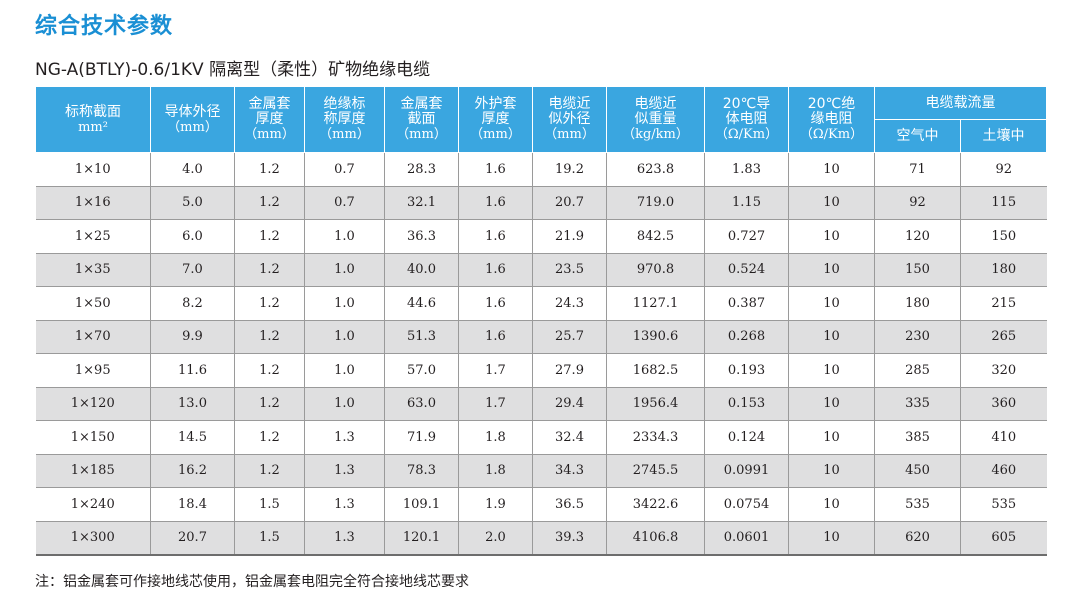  Describe the element at coordinates (656, 404) in the screenshot. I see `cell-cable-weight: 1956.4` at that location.